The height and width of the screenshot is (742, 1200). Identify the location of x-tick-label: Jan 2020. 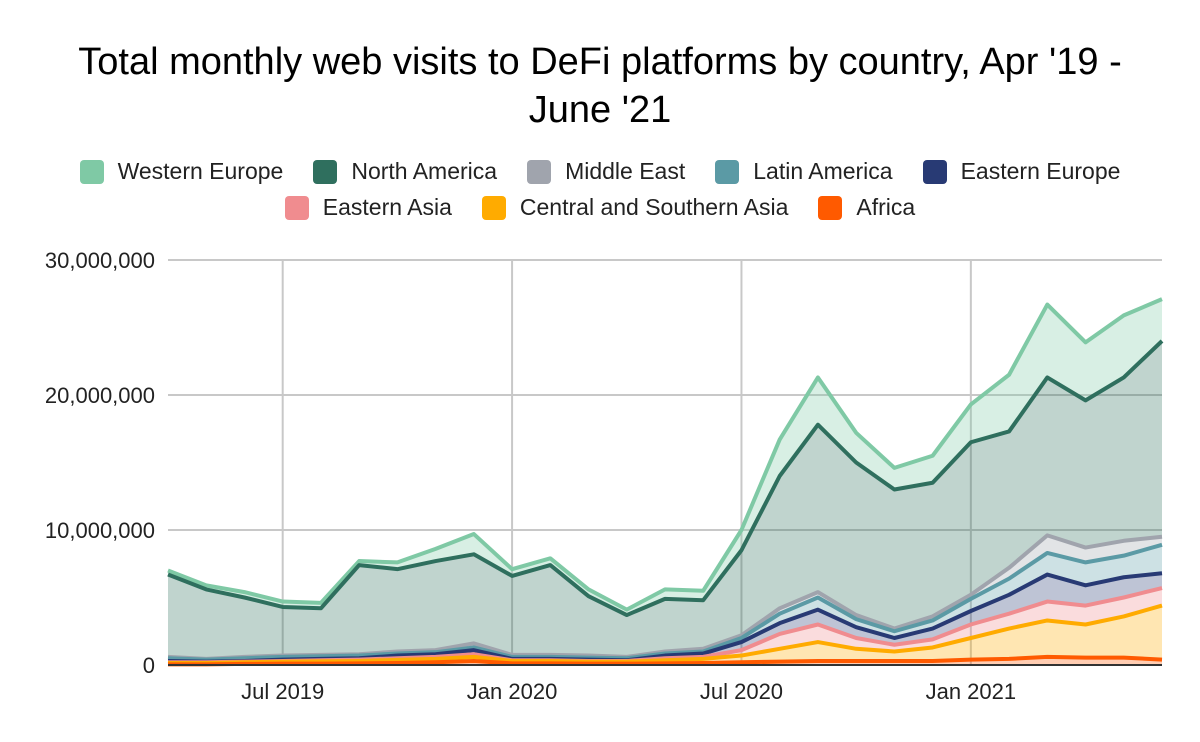
(512, 691).